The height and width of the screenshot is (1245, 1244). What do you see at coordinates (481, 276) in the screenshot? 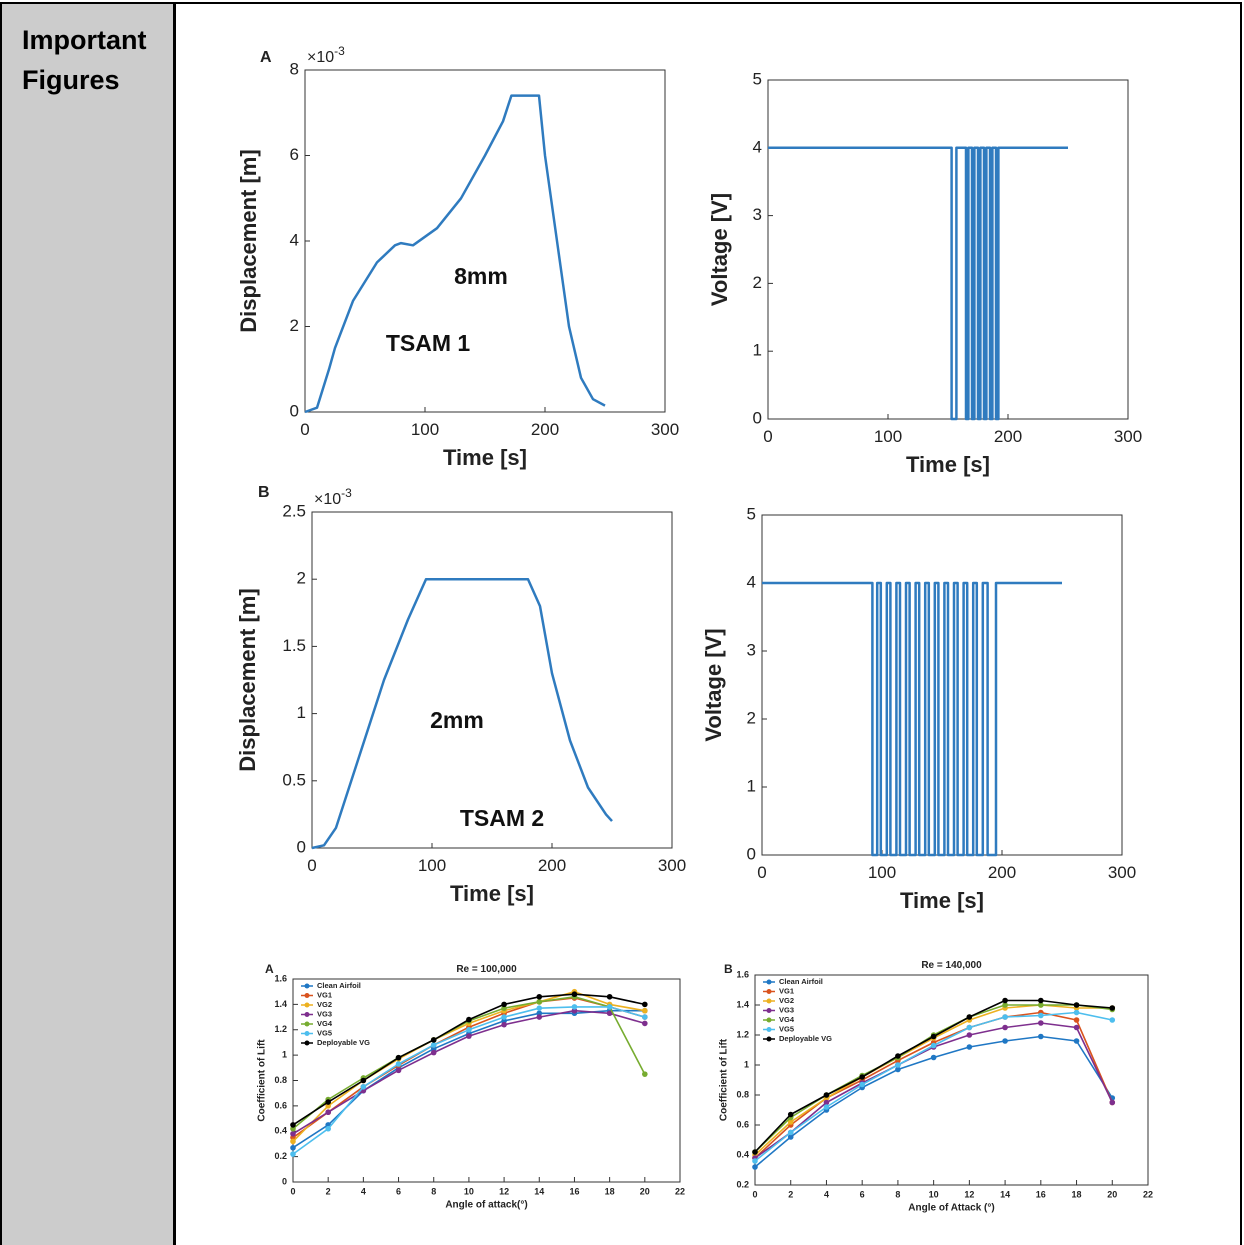
I see `annotation: 8mm` at bounding box center [481, 276].